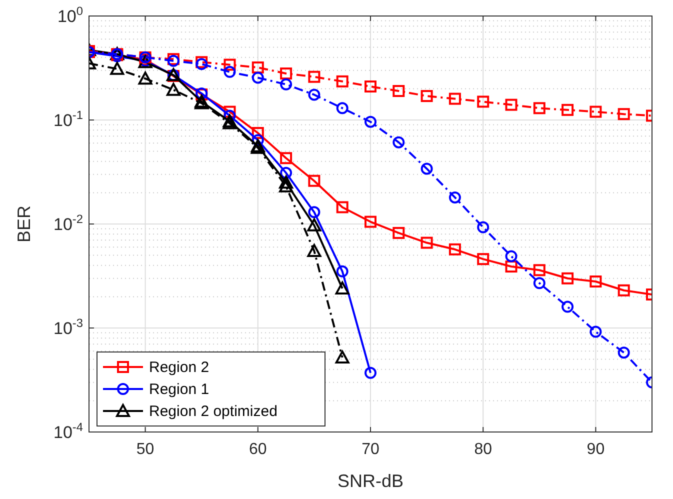  What do you see at coordinates (69, 119) in the screenshot?
I see `y-tick-label: 10$^{-1}$` at bounding box center [69, 119].